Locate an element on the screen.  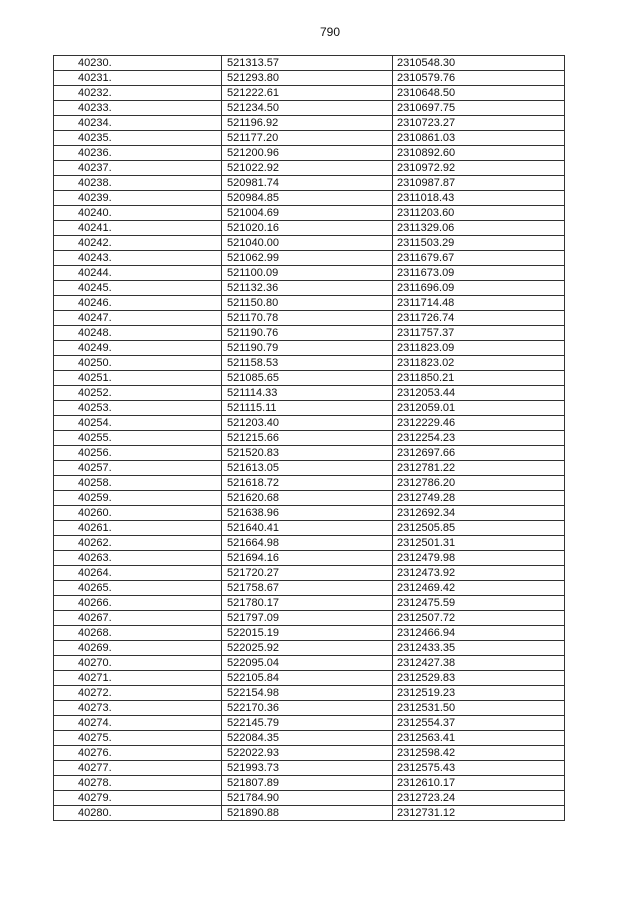
y-coordinate-cell: 2311696.09 is located at coordinates (478, 288).